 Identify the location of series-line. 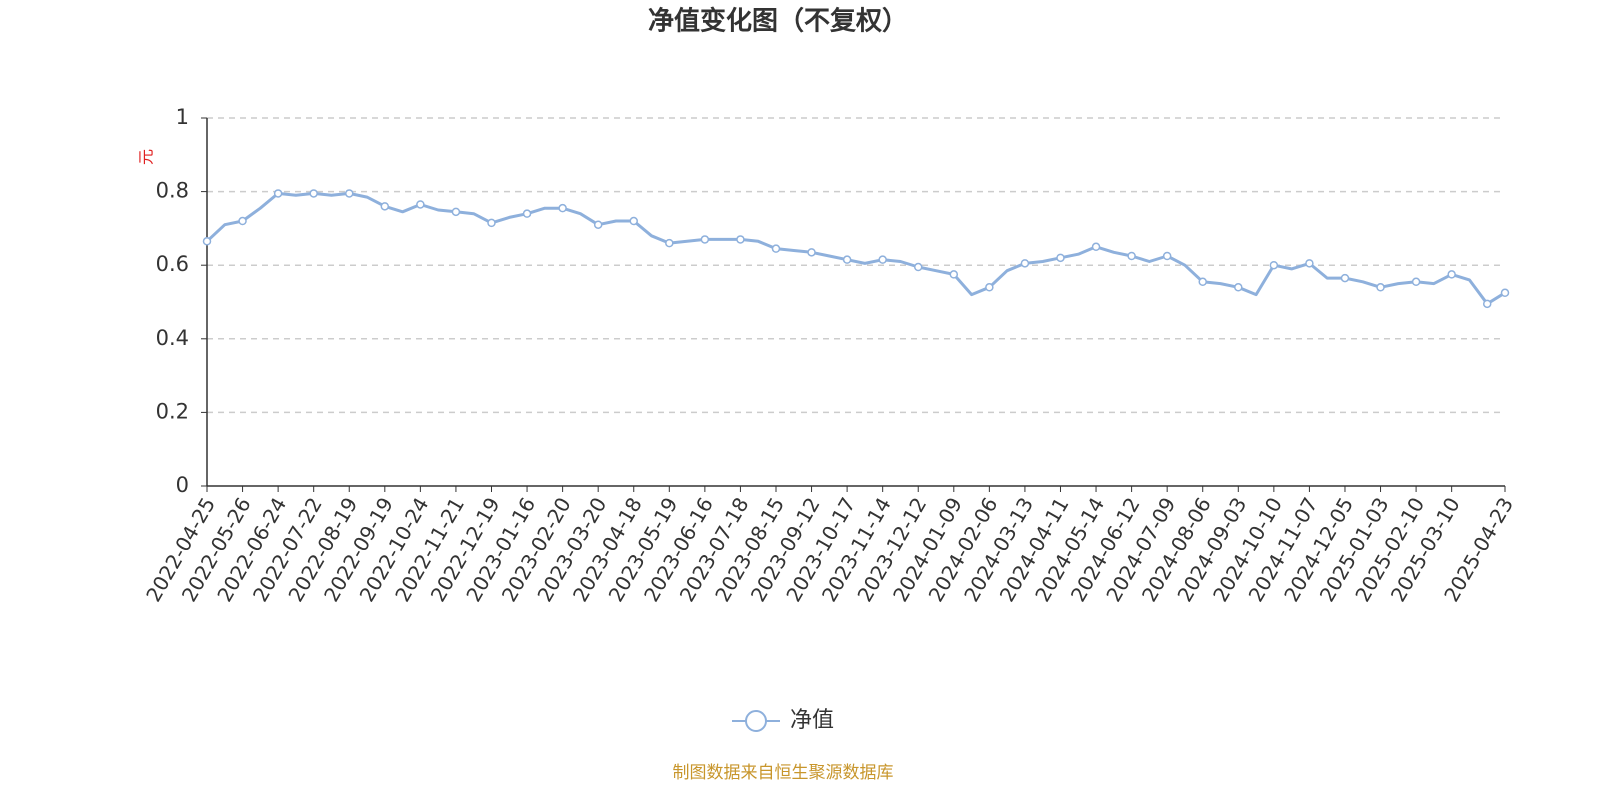
(855, 248).